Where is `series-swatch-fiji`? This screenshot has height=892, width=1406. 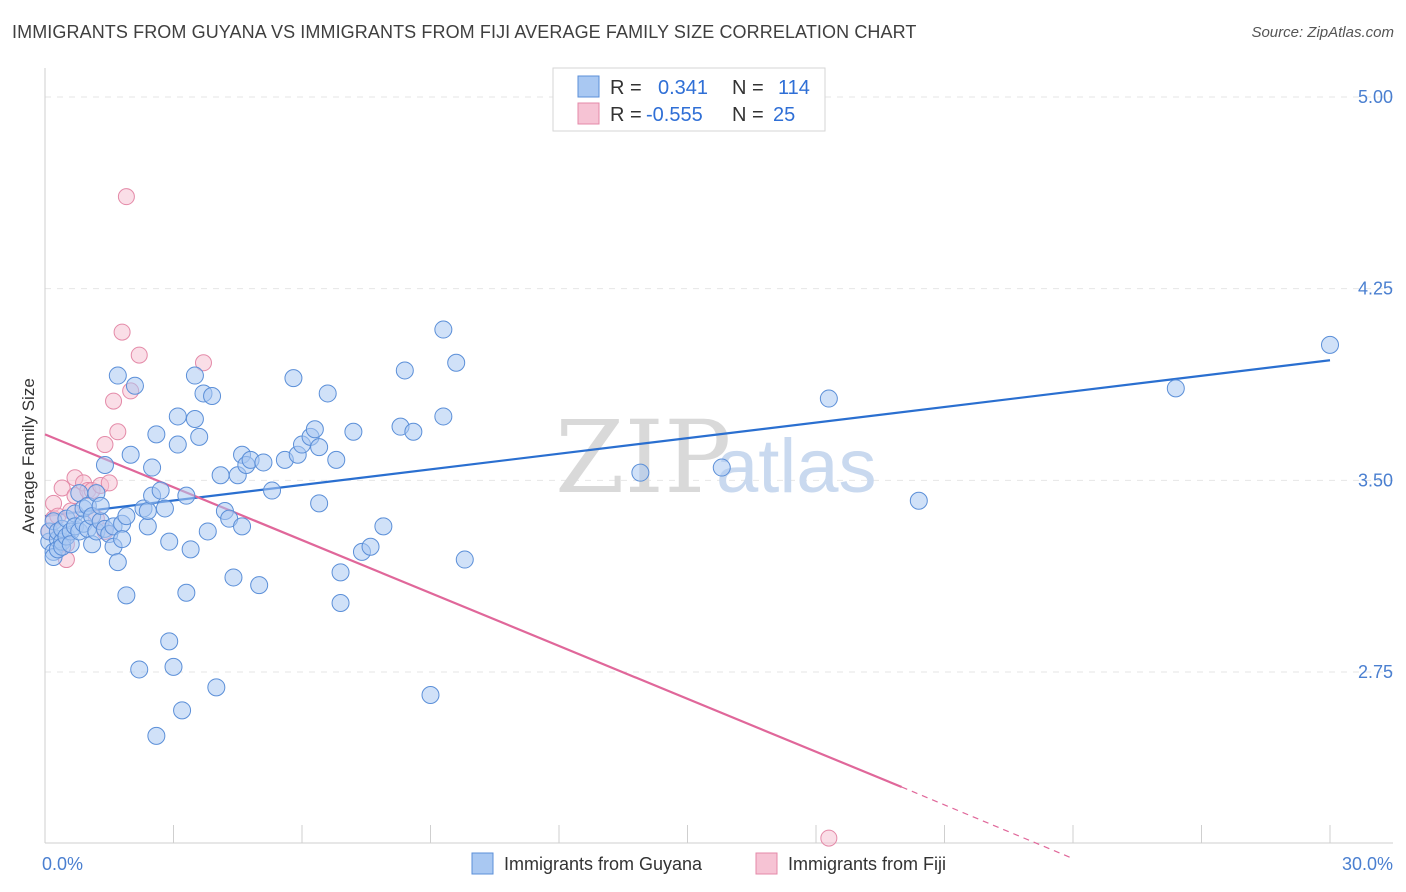
series-swatch-fiji is located at coordinates (766, 863).